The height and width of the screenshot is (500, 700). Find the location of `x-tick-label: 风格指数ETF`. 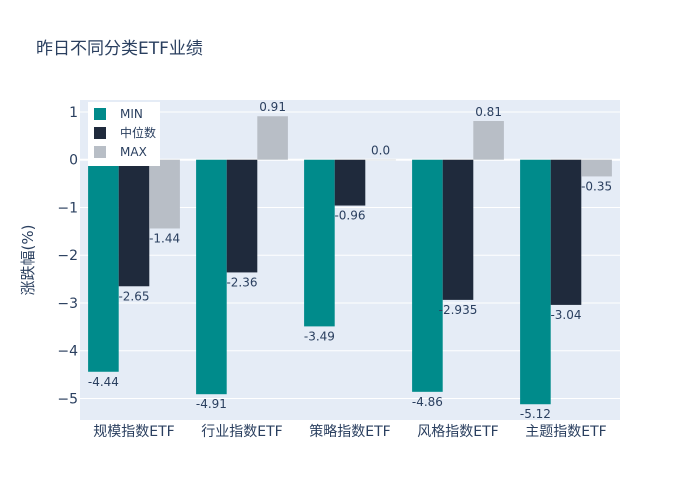

x-tick-label: 风格指数ETF is located at coordinates (457, 432).